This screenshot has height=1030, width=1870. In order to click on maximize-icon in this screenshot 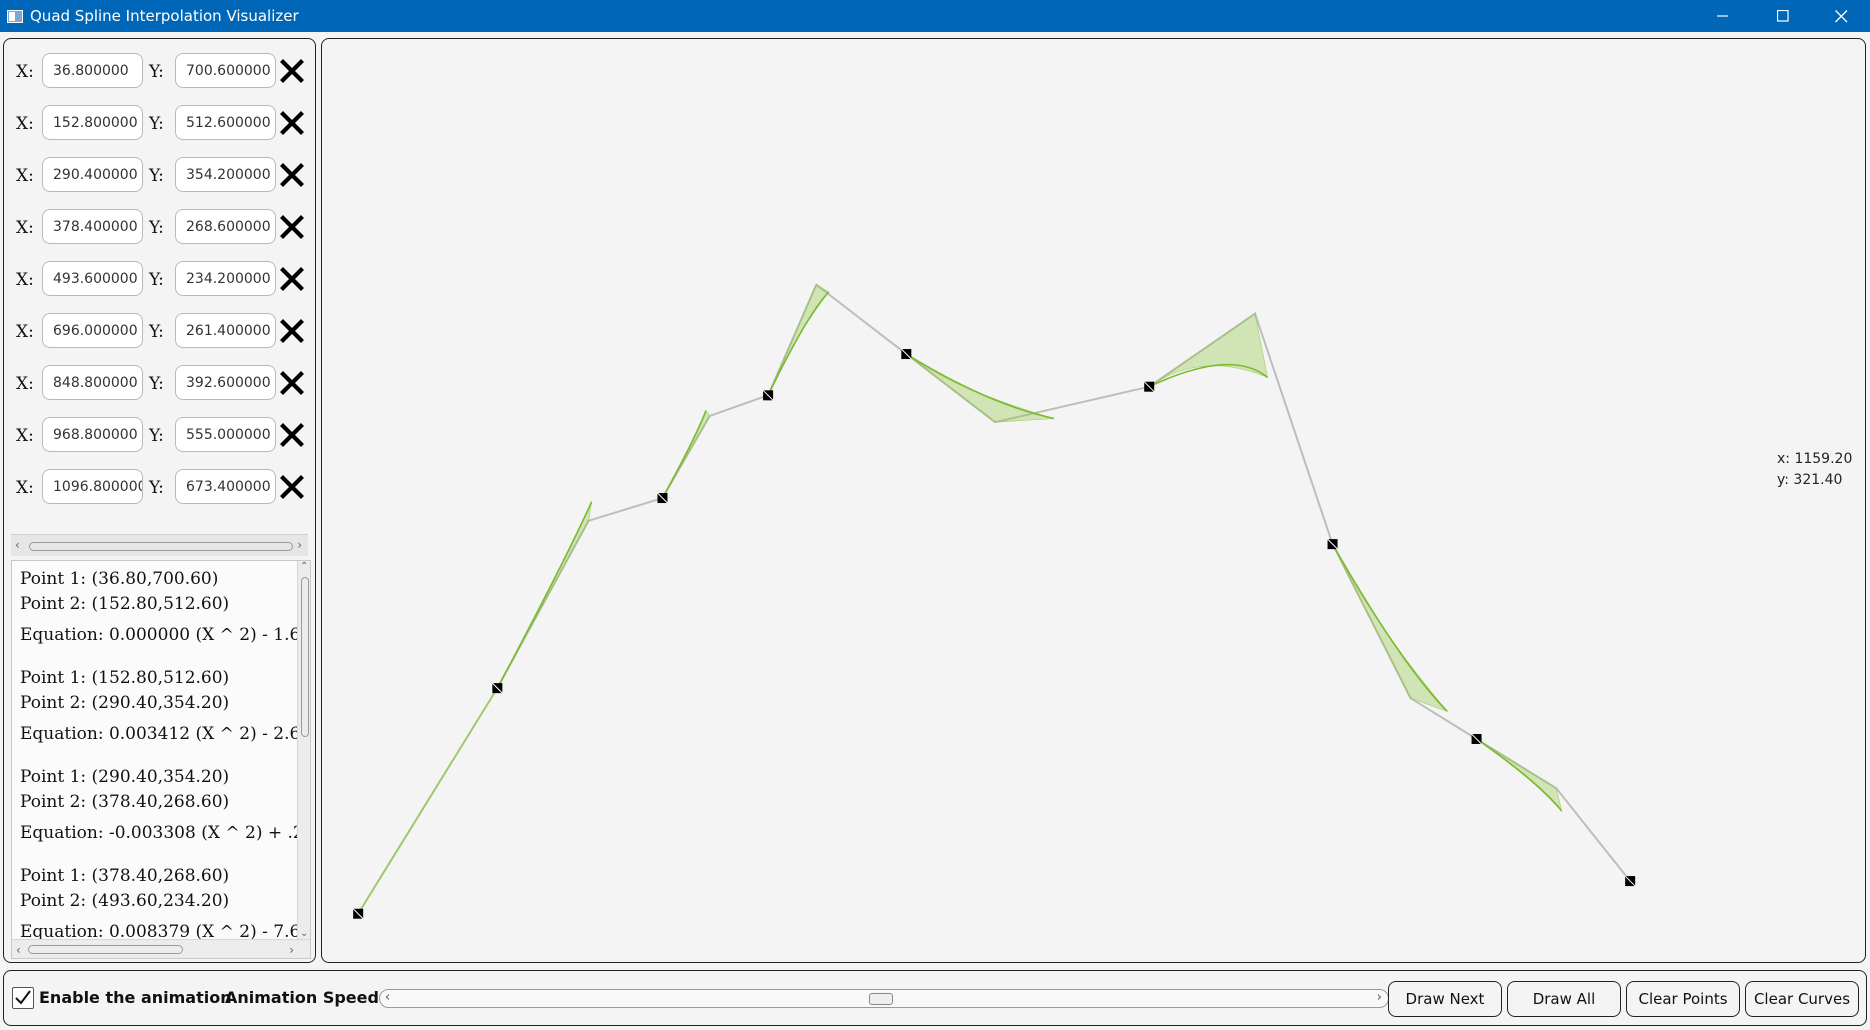, I will do `click(1783, 16)`.